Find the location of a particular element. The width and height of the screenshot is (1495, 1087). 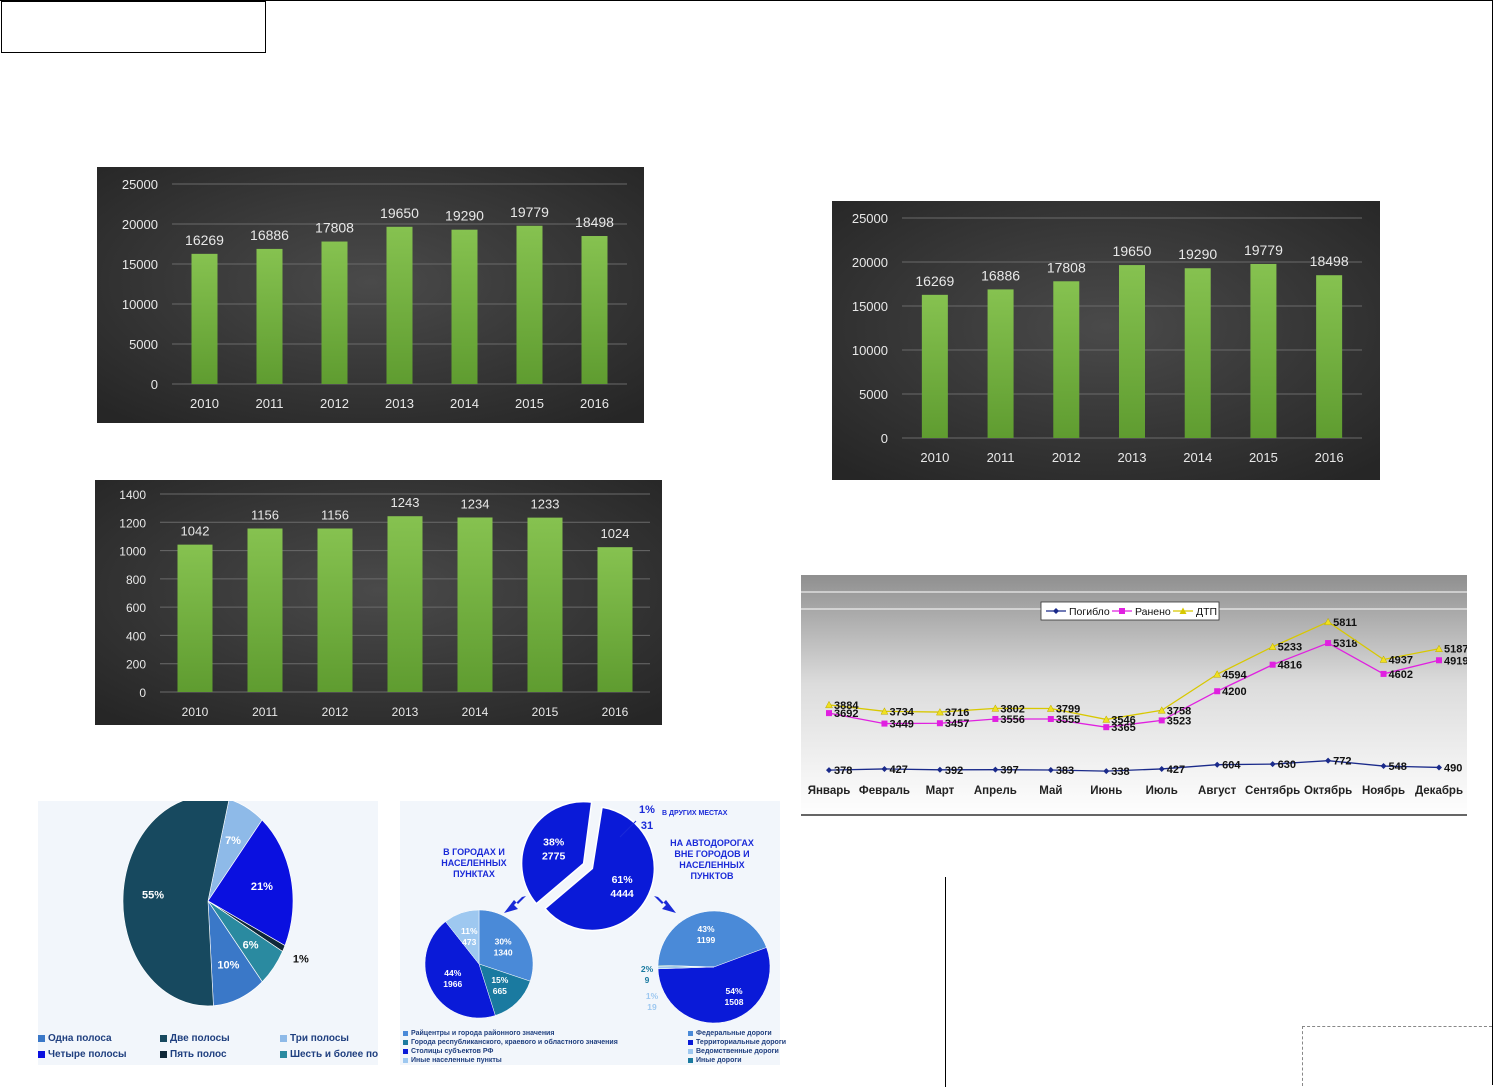

x-tick-label: Июль is located at coordinates (1162, 791).